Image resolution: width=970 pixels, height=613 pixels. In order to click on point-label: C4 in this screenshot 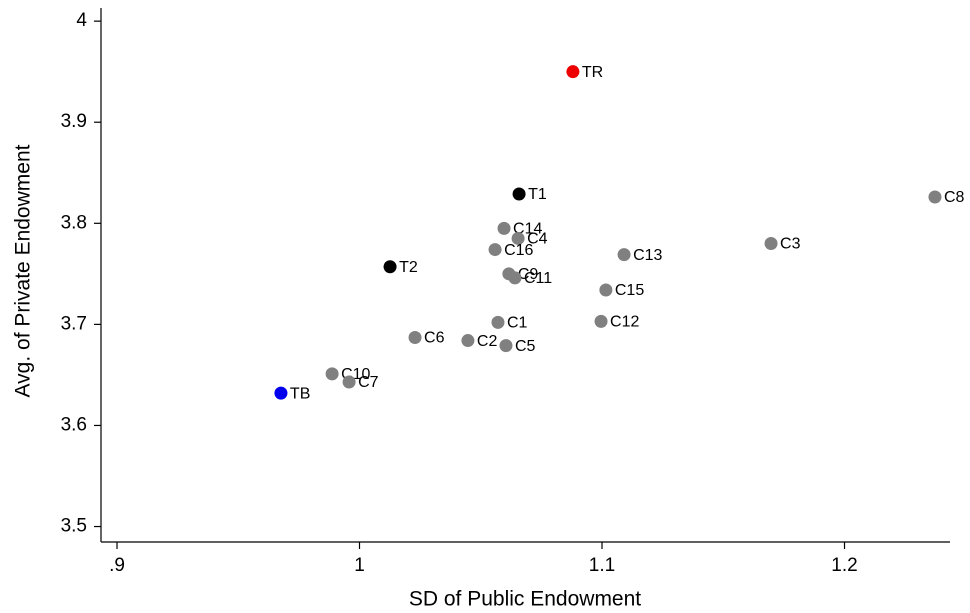, I will do `click(537, 239)`.